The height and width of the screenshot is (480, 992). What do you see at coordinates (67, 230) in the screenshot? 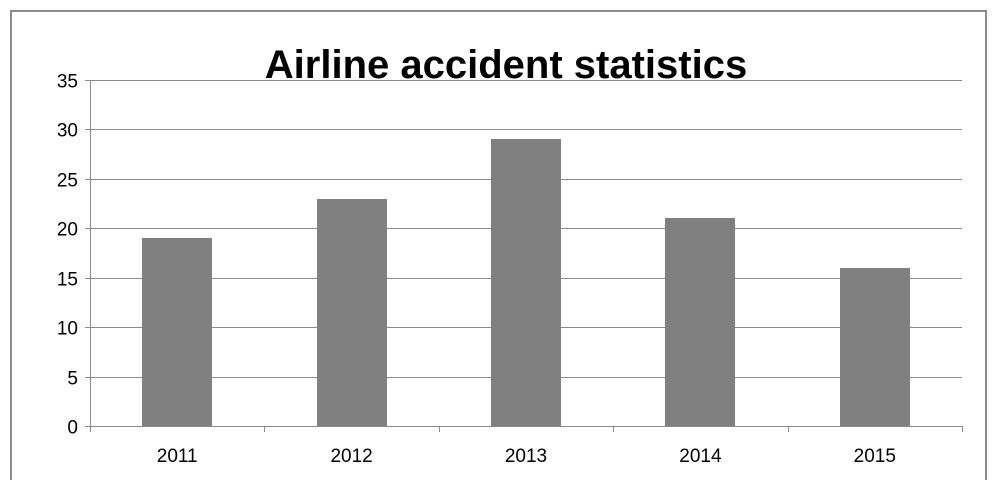
I see `y-tick-label-20: 20` at bounding box center [67, 230].